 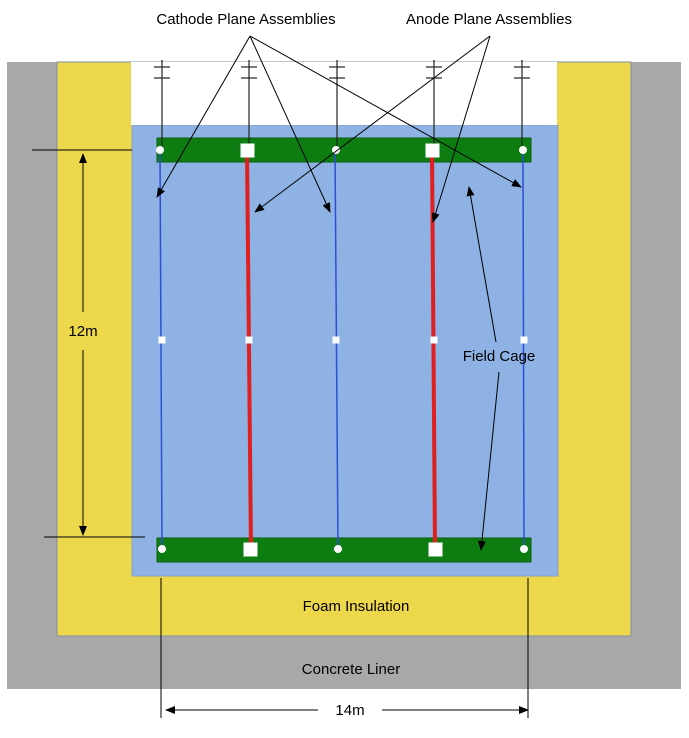 What do you see at coordinates (82, 331) in the screenshot?
I see `height-label: 12m` at bounding box center [82, 331].